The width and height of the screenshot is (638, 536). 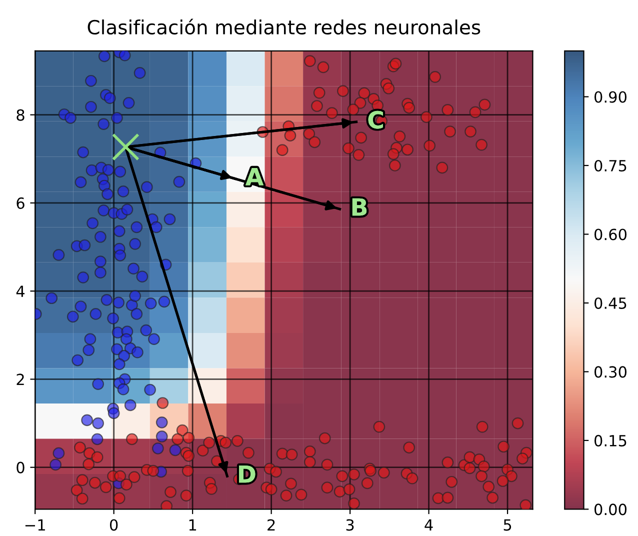 What do you see at coordinates (428, 525) in the screenshot?
I see `x-tick-label: 4` at bounding box center [428, 525].